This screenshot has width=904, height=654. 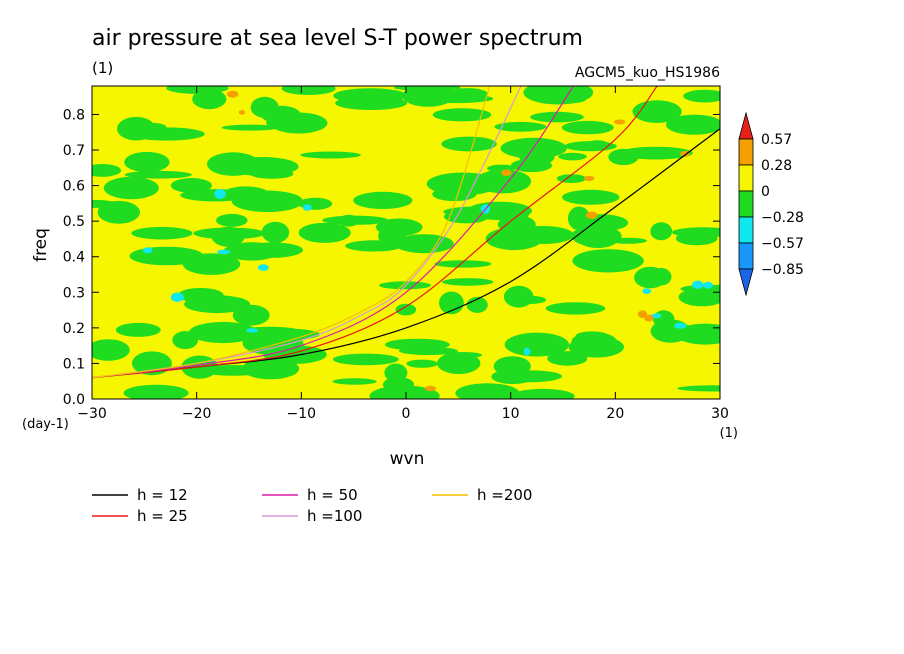 I want to click on colorbar-box, so click(x=746, y=204).